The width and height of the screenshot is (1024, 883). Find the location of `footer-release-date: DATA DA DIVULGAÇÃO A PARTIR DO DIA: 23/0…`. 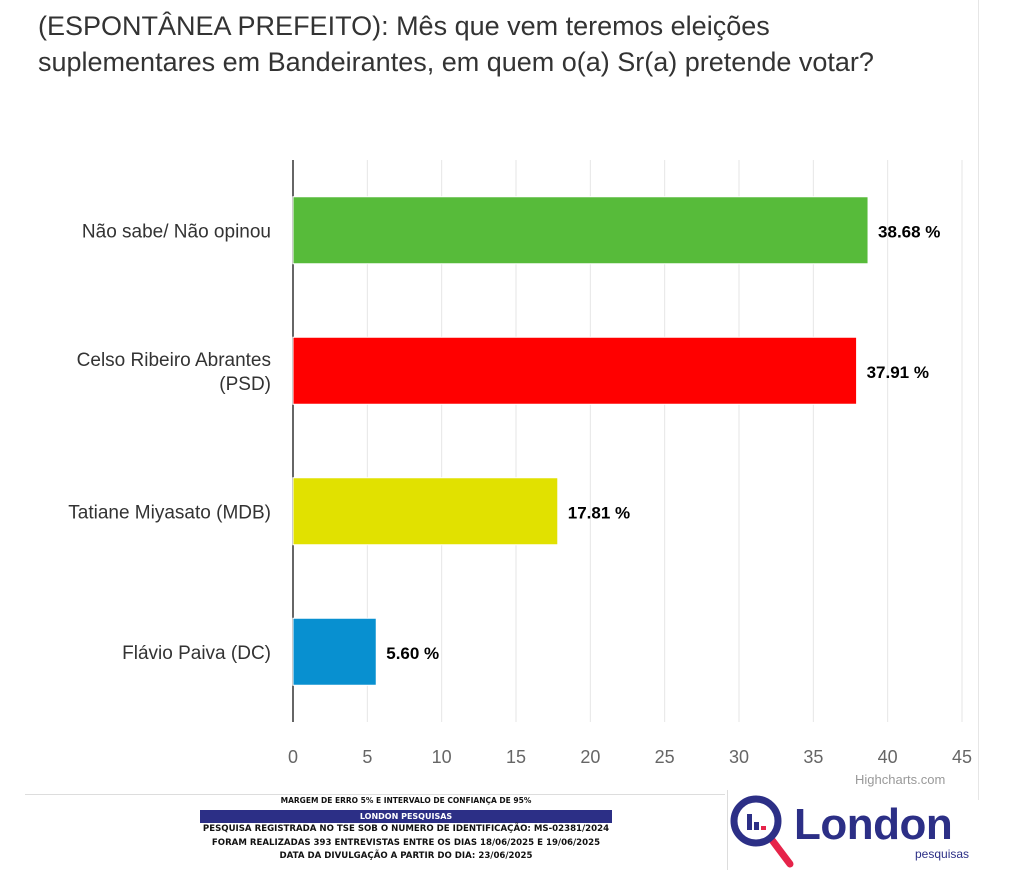

footer-release-date: DATA DA DIVULGAÇÃO A PARTIR DO DIA: 23/0… is located at coordinates (406, 856).